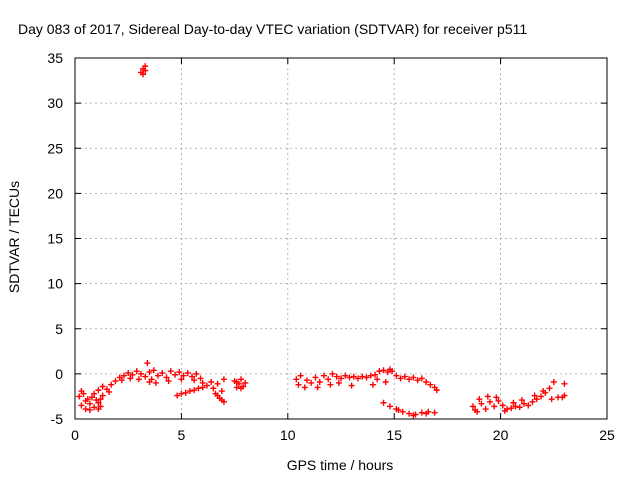  Describe the element at coordinates (288, 435) in the screenshot. I see `x-tick-label: 10` at that location.